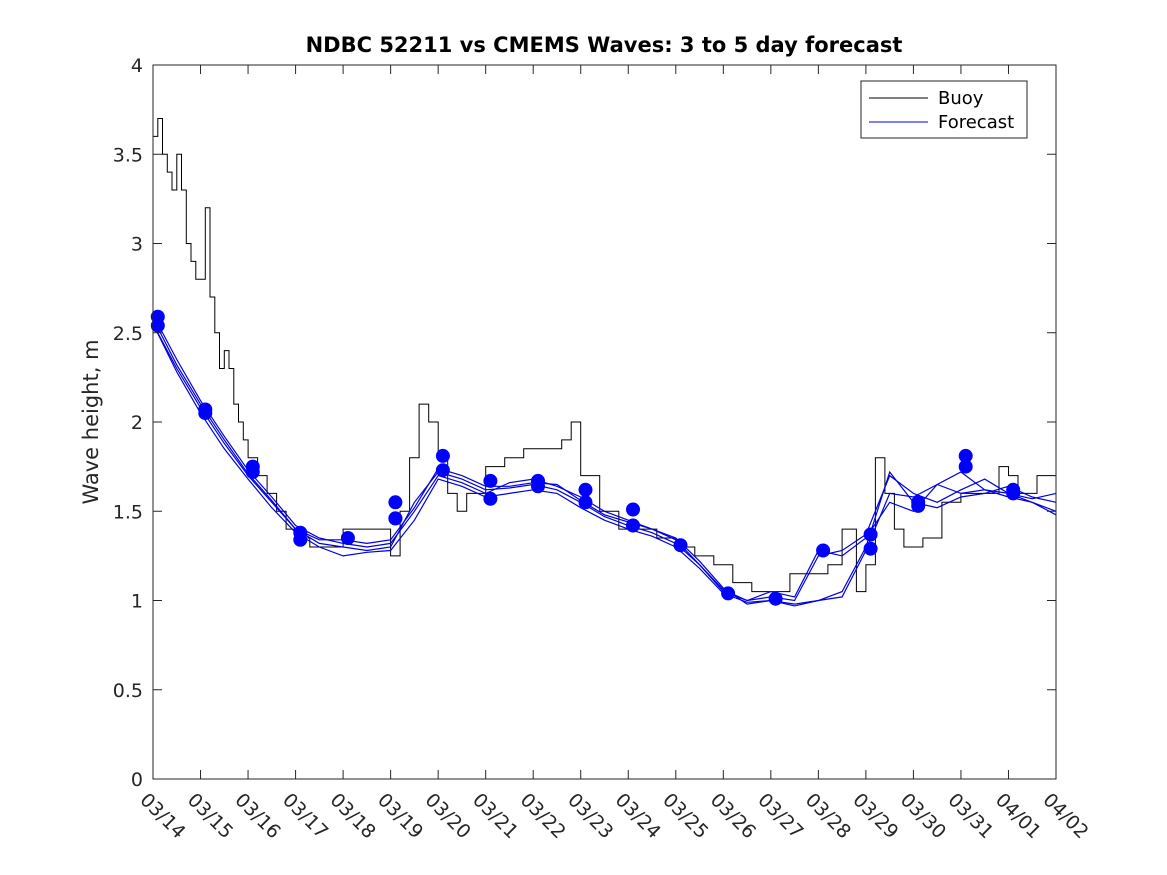 This screenshot has width=1167, height=875. What do you see at coordinates (137, 780) in the screenshot?
I see `y-tick-label: 0` at bounding box center [137, 780].